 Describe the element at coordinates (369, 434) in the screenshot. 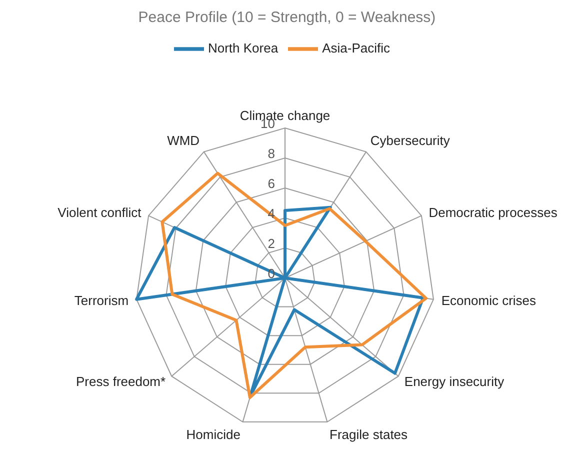

I see `spoke-label: Fragile states` at that location.